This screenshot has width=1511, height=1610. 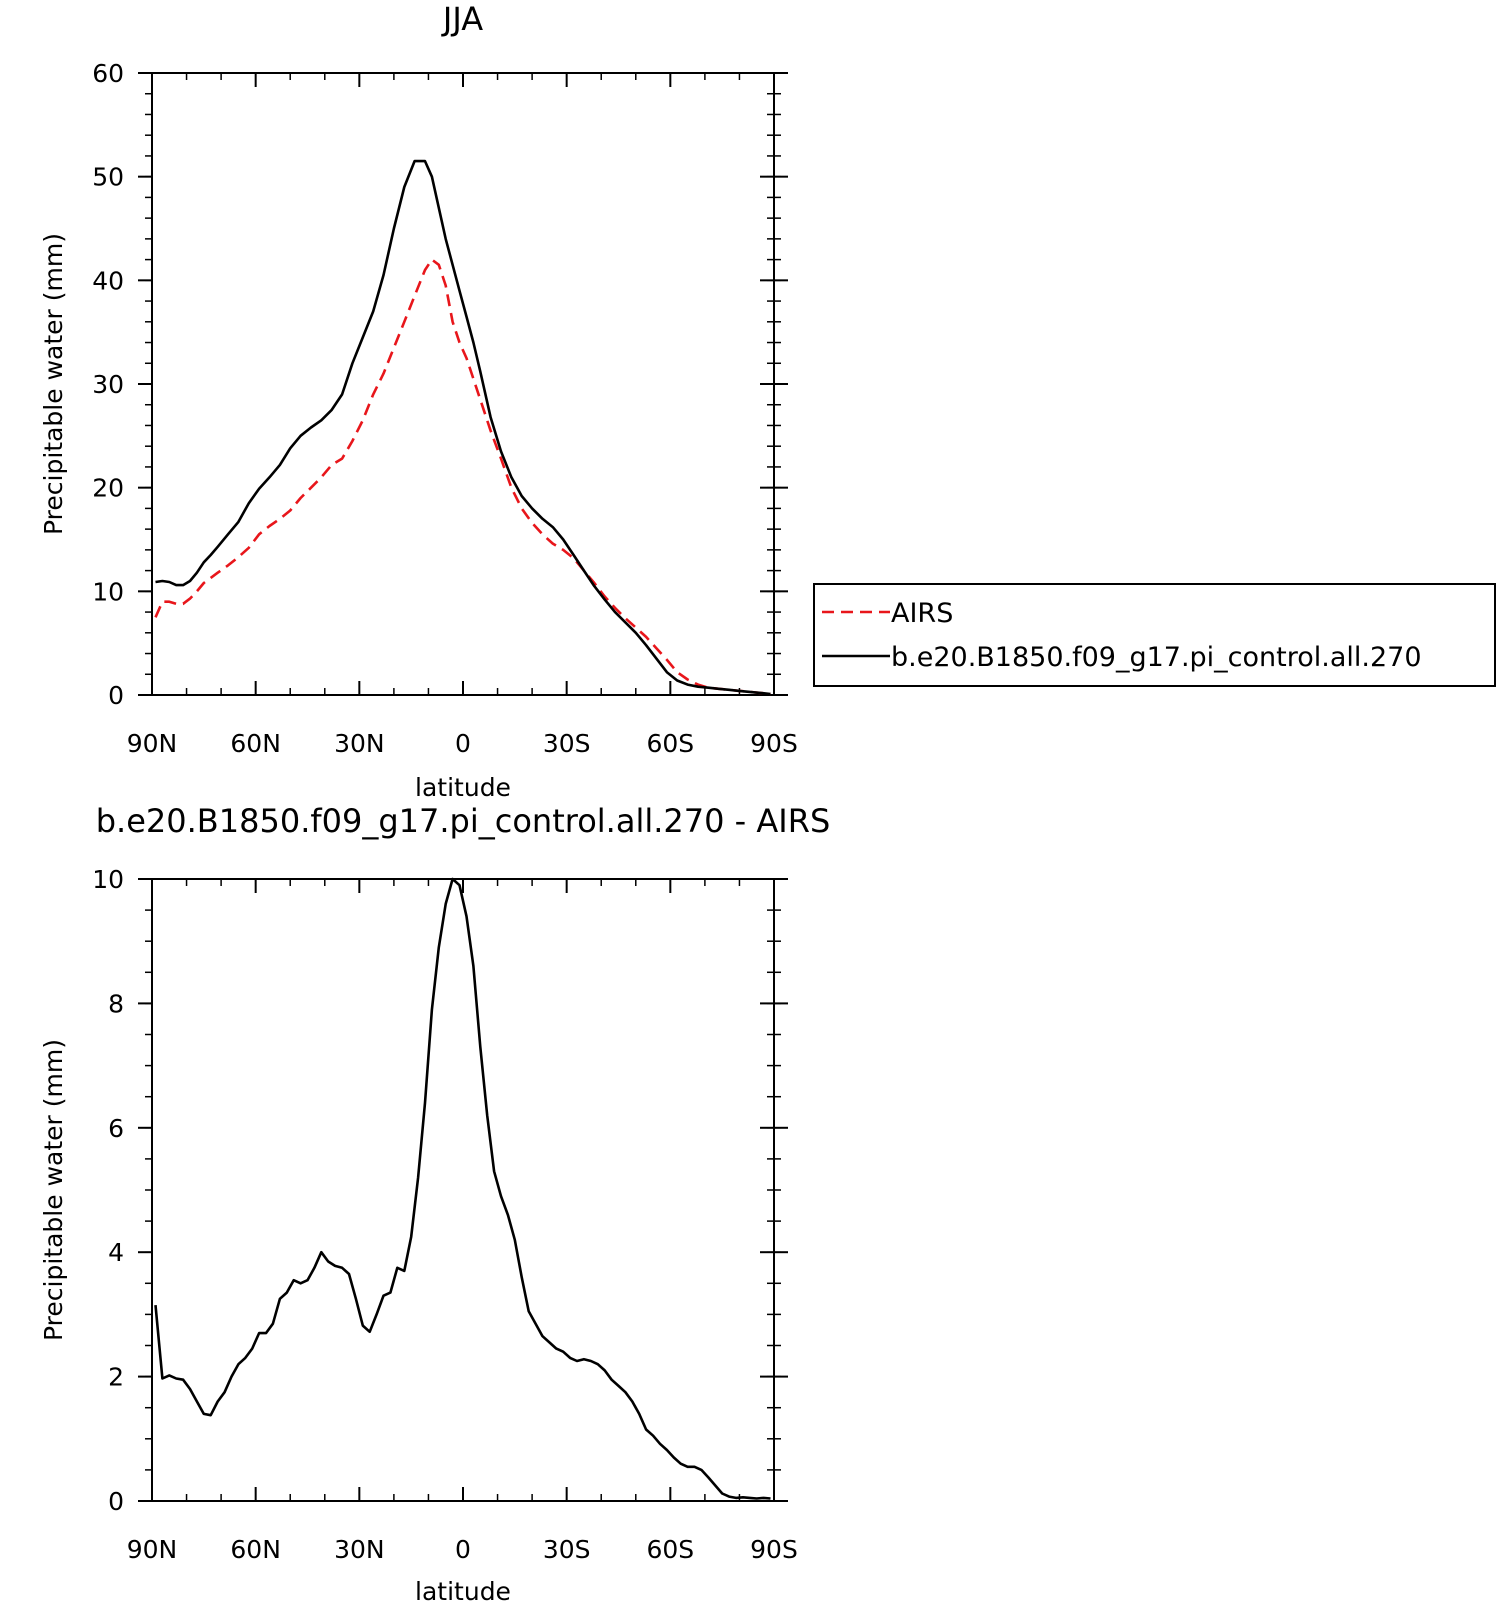 What do you see at coordinates (108, 280) in the screenshot?
I see `y-tick-label: 40` at bounding box center [108, 280].